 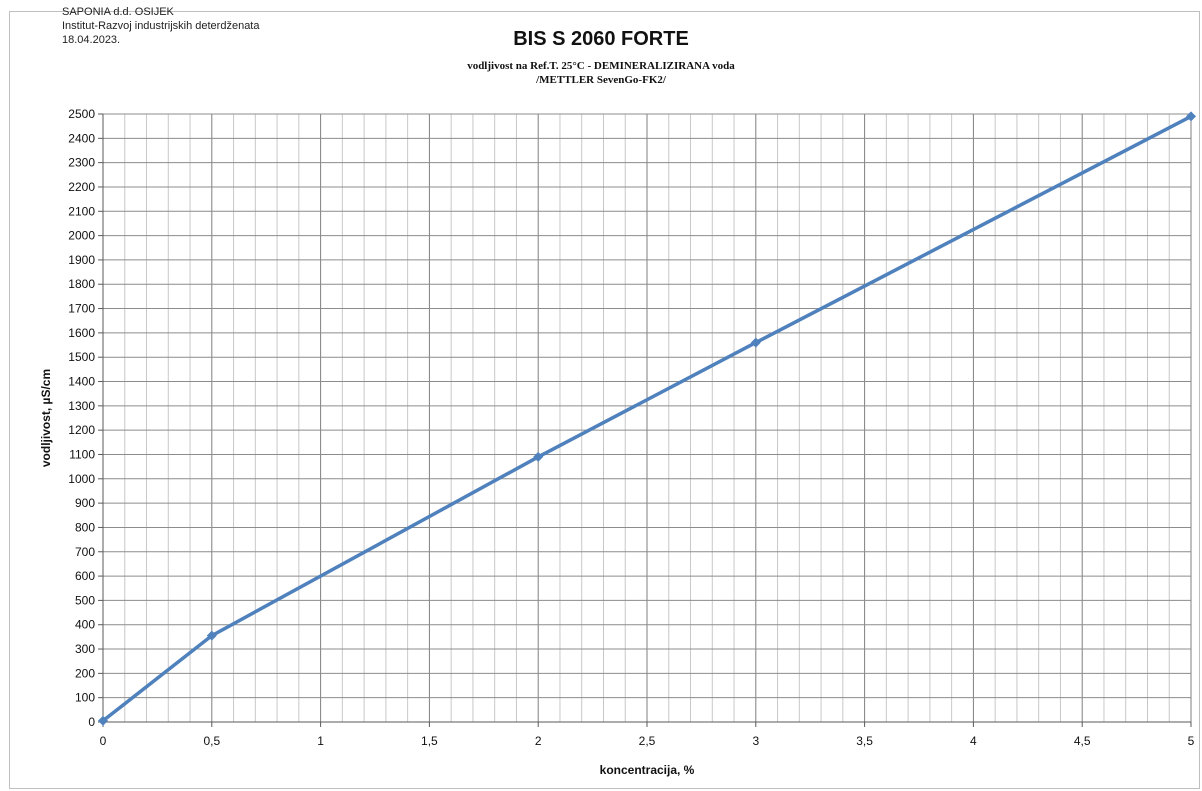 I want to click on y-tick-label: 1900, so click(x=81, y=260).